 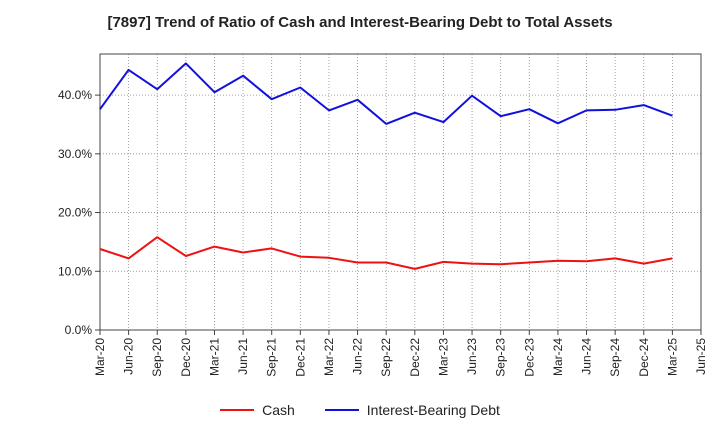 I want to click on x-tick-label: Dec-20, so click(x=186, y=357).